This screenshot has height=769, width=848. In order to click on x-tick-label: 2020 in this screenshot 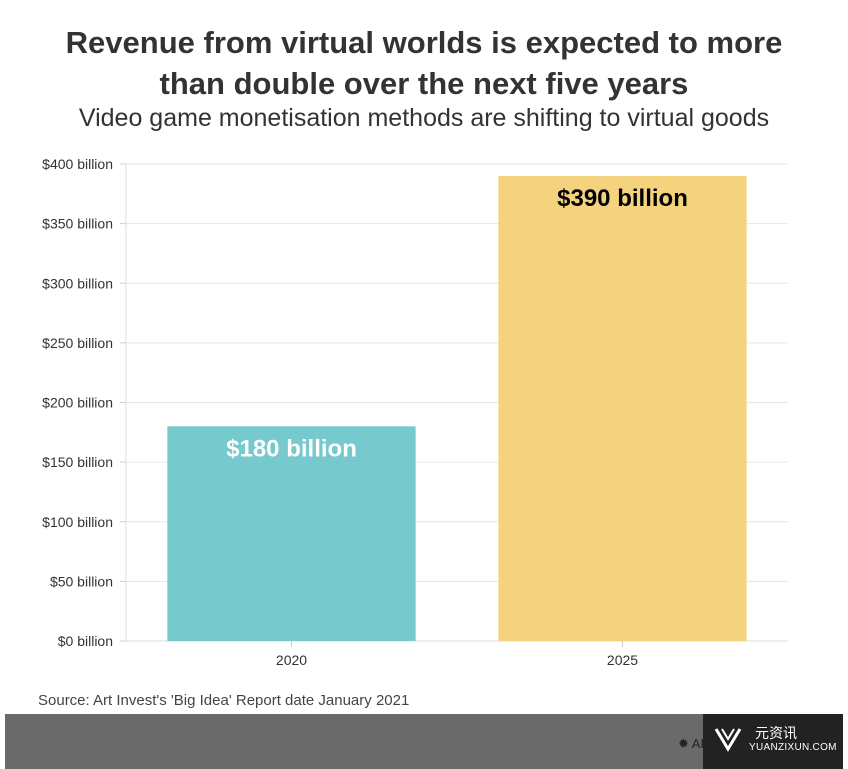, I will do `click(291, 660)`.